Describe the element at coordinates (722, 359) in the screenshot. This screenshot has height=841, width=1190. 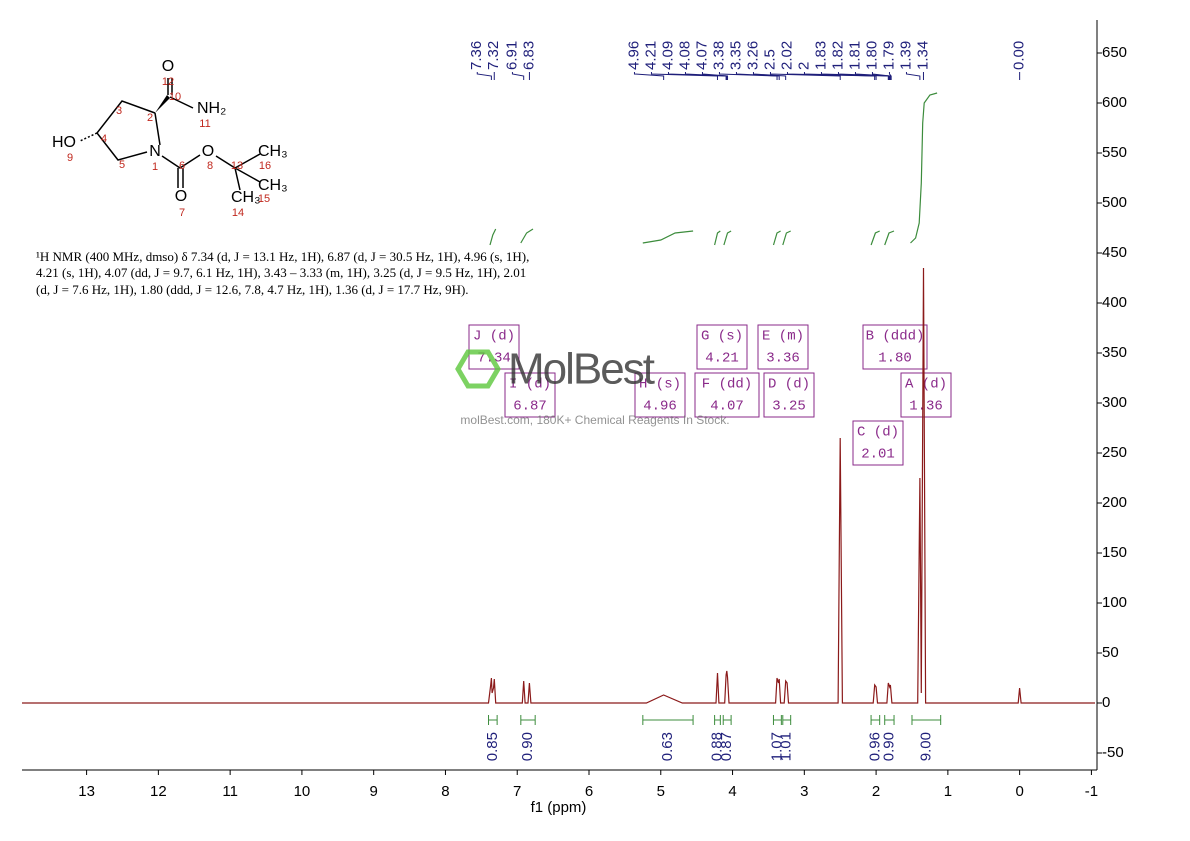
I see `multiplet-value: 4.21` at that location.